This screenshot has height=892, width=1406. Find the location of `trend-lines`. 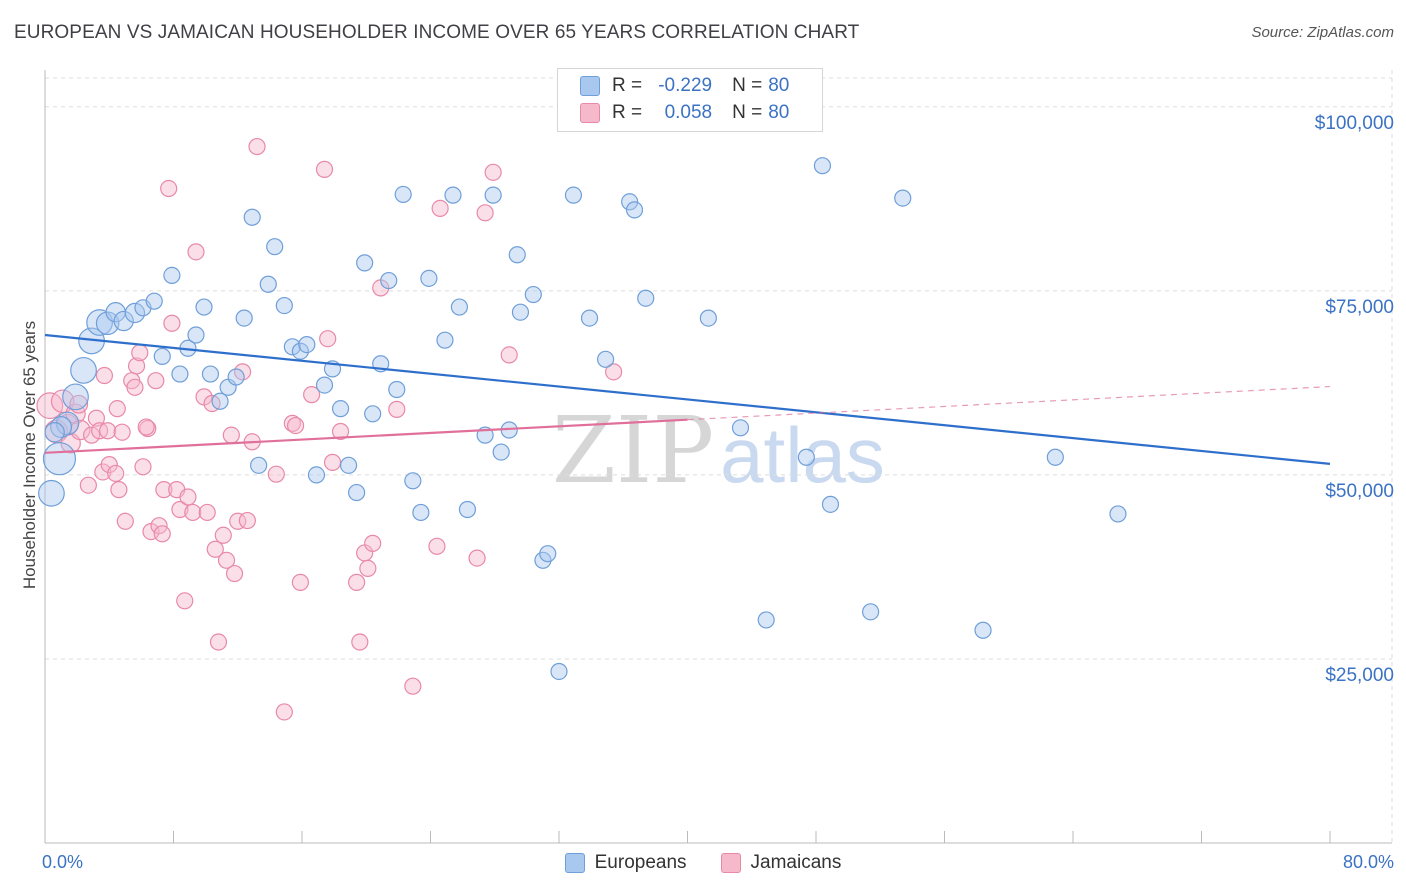

trend-lines is located at coordinates (687, 399).